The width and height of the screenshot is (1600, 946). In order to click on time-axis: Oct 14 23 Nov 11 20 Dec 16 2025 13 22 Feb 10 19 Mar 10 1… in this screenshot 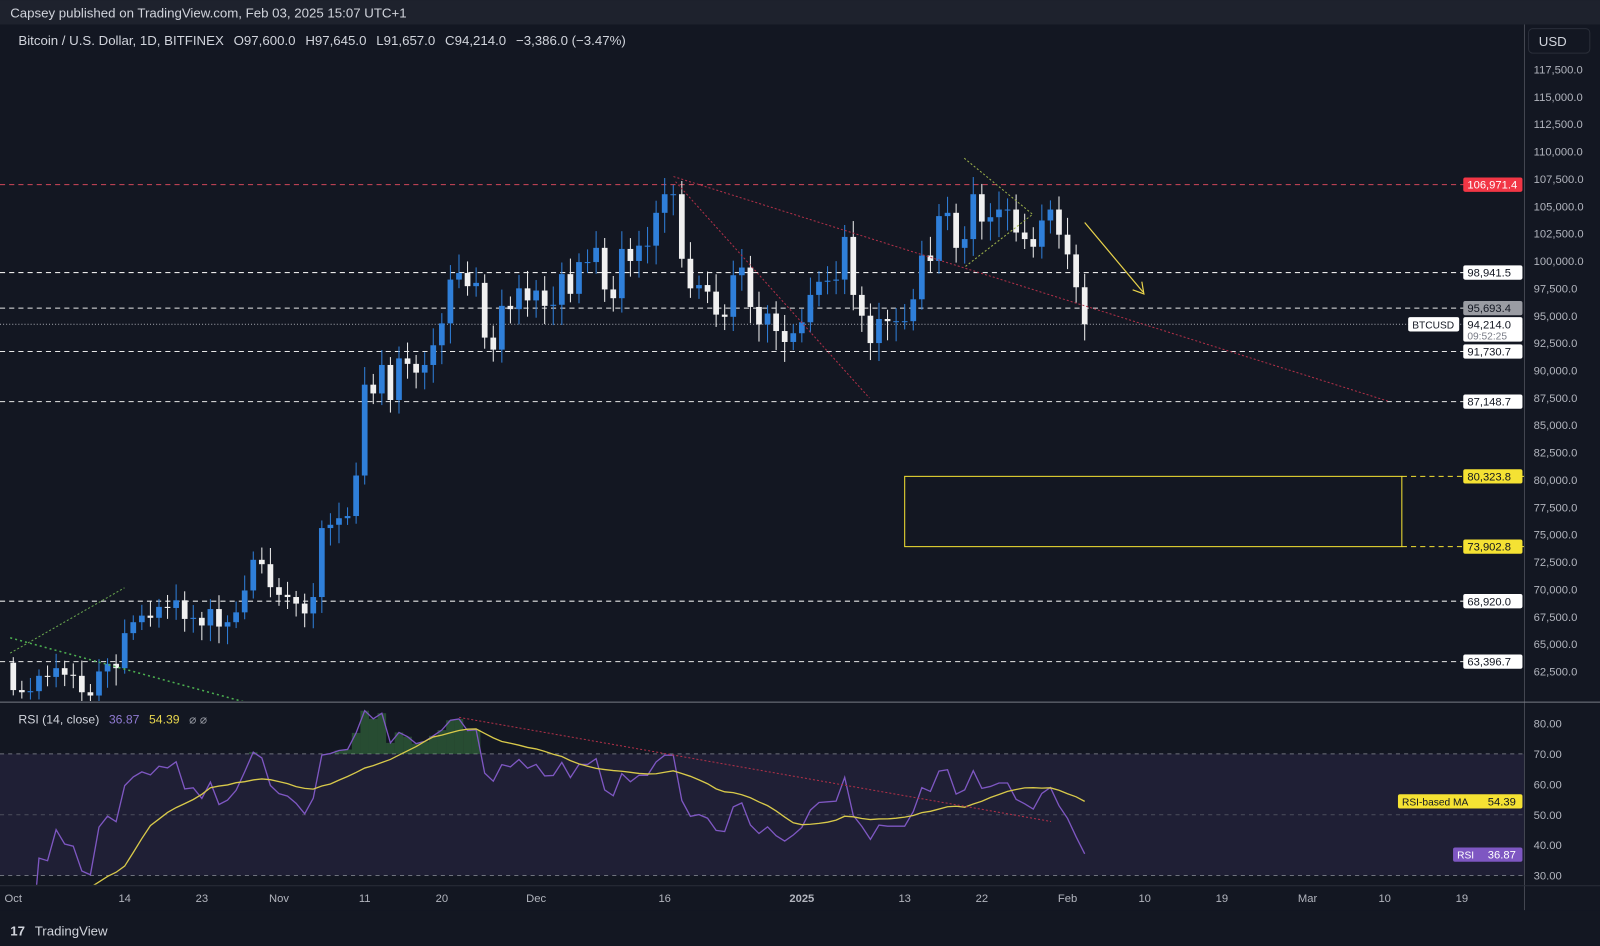, I will do `click(737, 899)`.